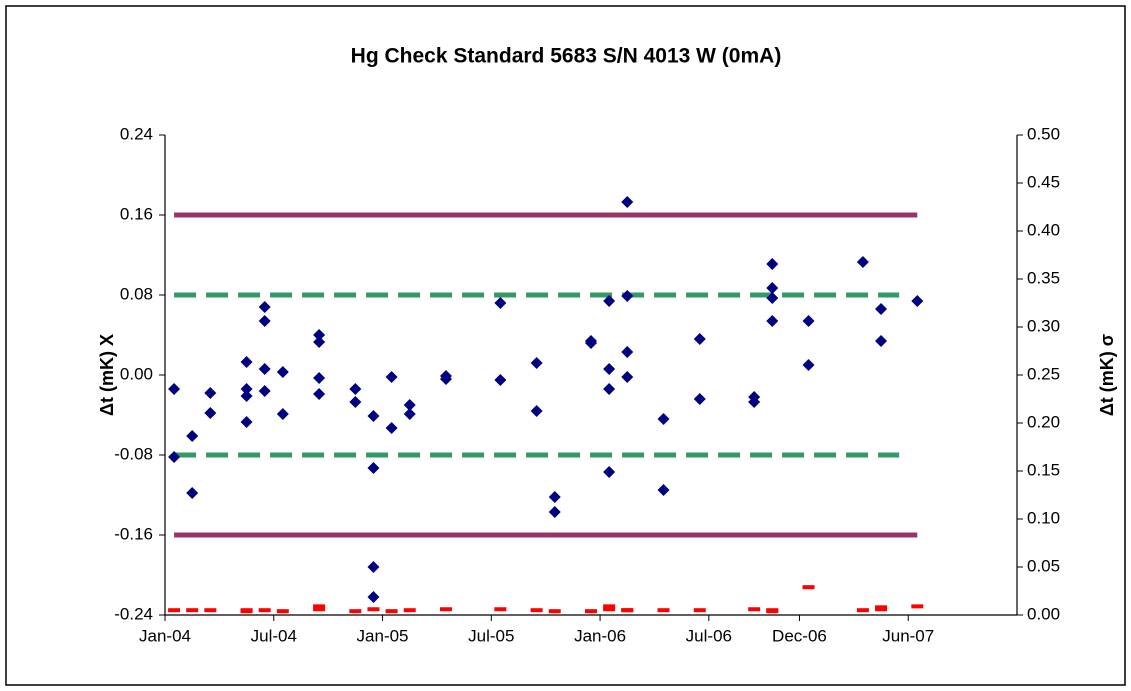 The height and width of the screenshot is (691, 1131). Describe the element at coordinates (600, 635) in the screenshot. I see `x-tick-label: Jan-06` at that location.